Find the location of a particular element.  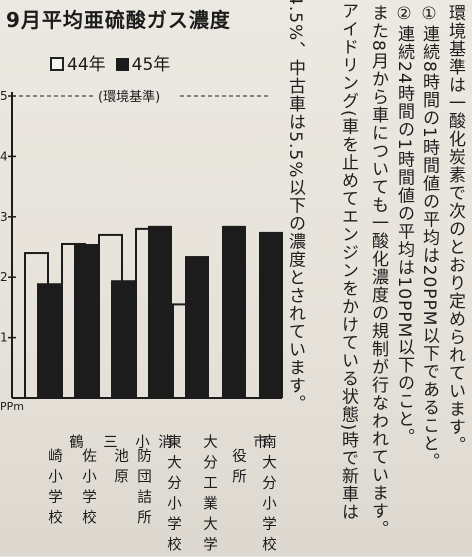

x-tick-label: 南大分小学校 is located at coordinates (268, 495).